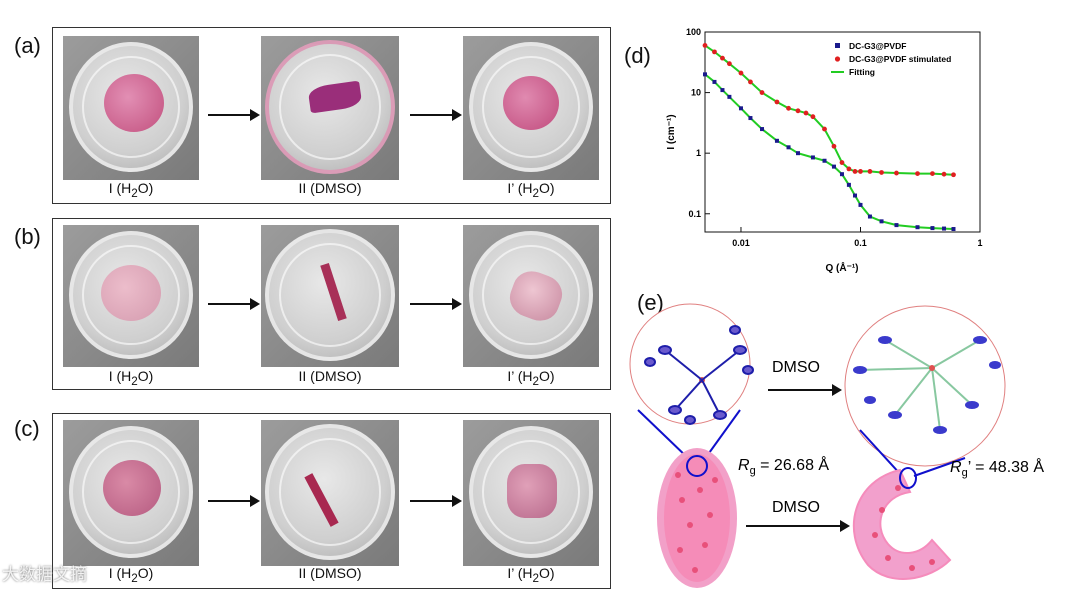 The width and height of the screenshot is (1080, 593). What do you see at coordinates (699, 375) in the screenshot?
I see `dendrimer-compact-arms` at bounding box center [699, 375].